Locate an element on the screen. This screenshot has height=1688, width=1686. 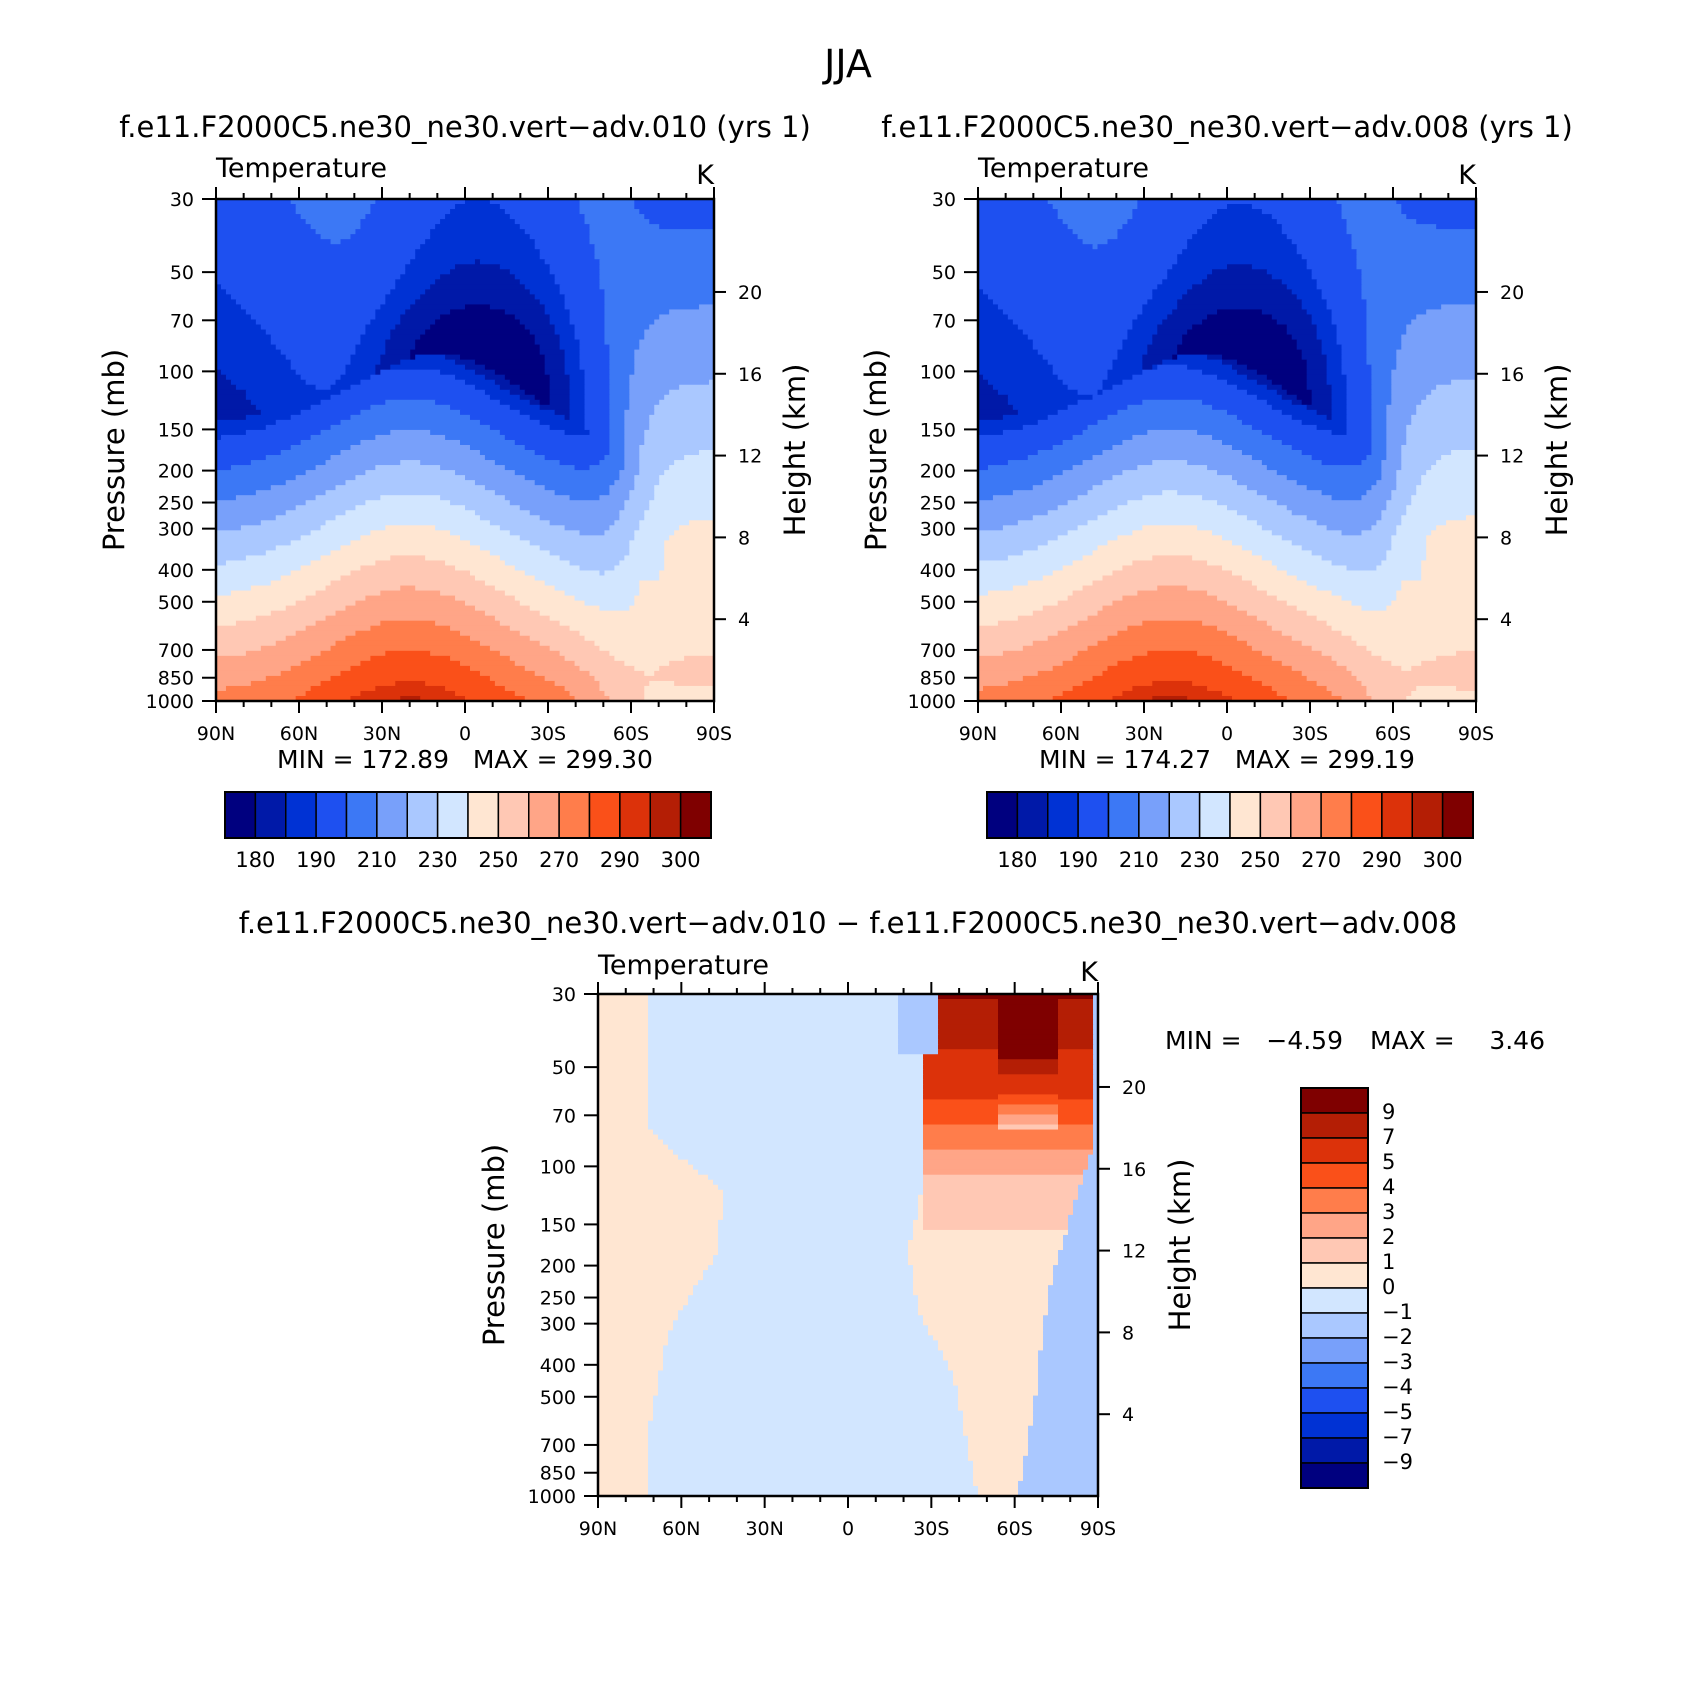
x-tick-label: 30S is located at coordinates (1310, 734).